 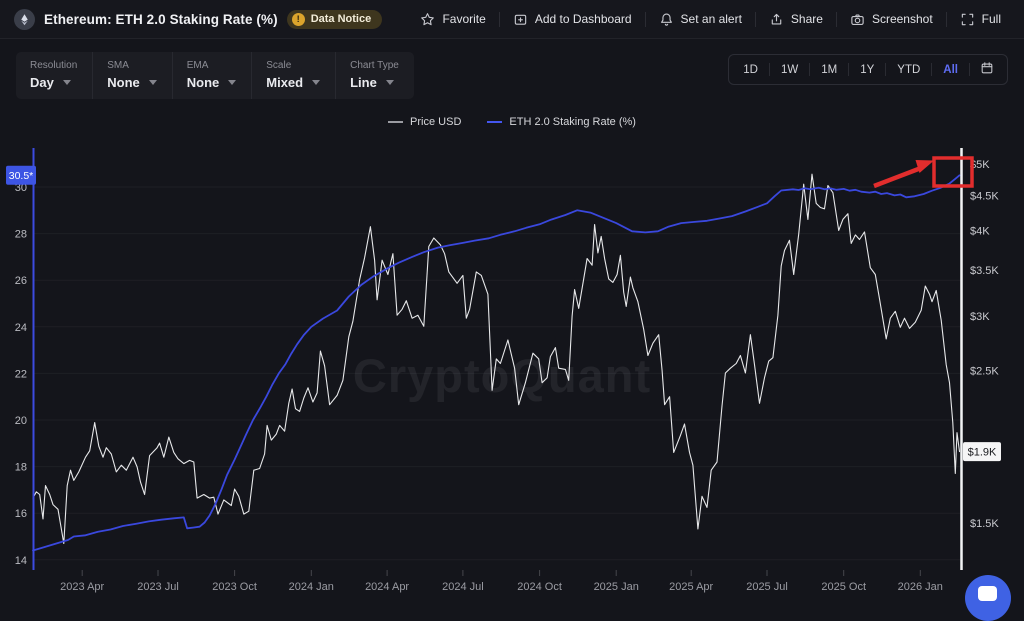 I want to click on select-label: Chart Type, so click(x=374, y=65).